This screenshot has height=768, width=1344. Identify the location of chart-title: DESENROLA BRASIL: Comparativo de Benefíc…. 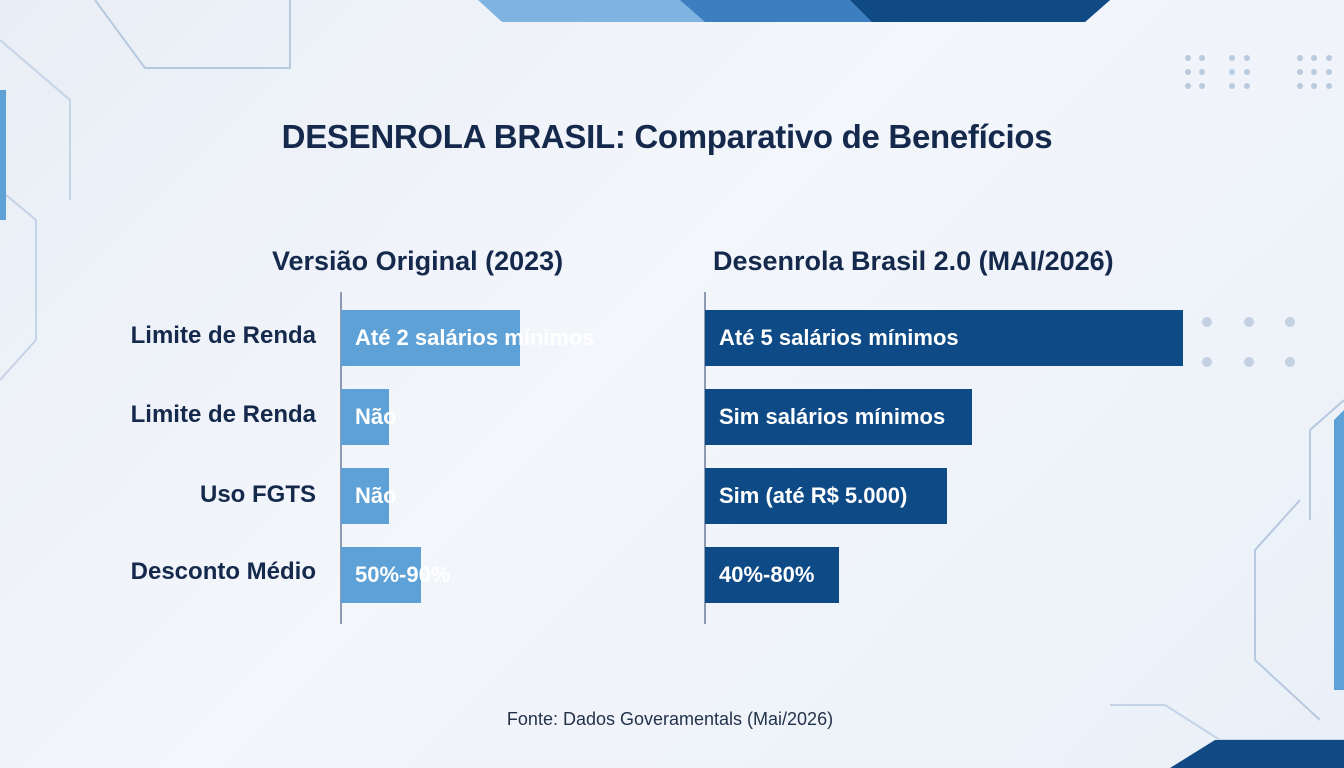
(667, 136).